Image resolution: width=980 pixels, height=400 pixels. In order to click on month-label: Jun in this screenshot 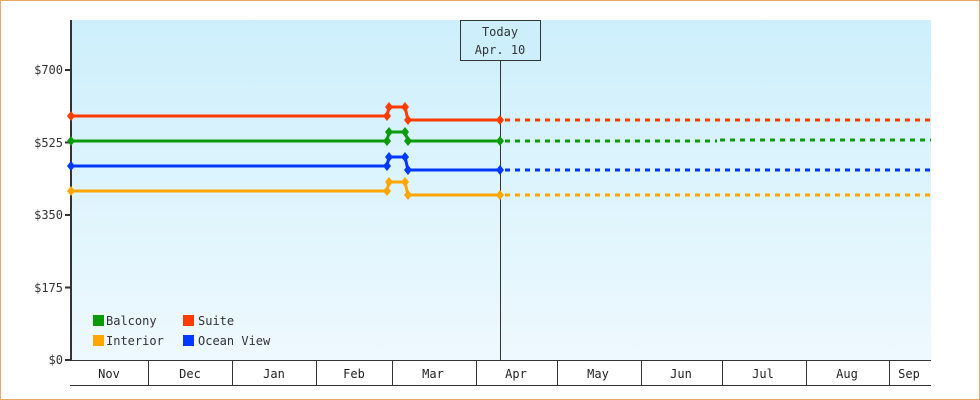, I will do `click(681, 374)`.